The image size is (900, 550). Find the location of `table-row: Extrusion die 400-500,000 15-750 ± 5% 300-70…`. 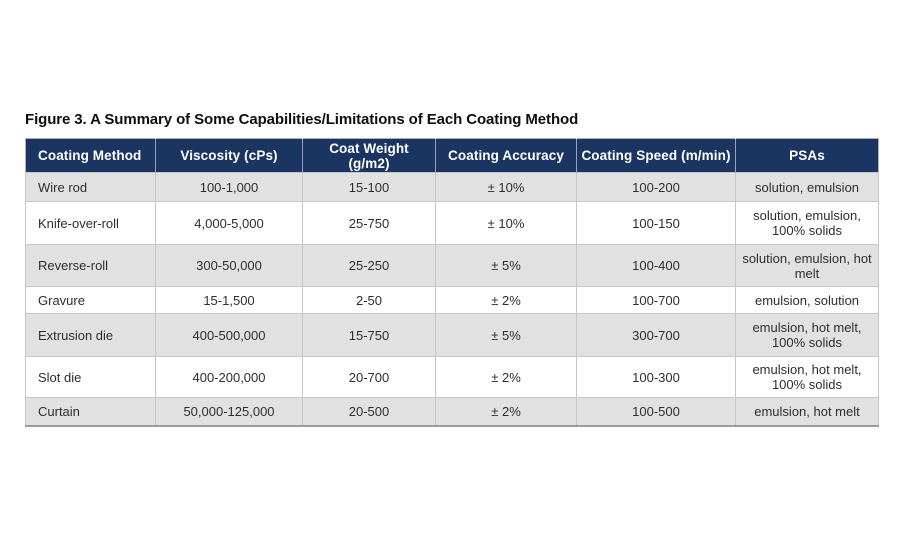

table-row: Extrusion die 400-500,000 15-750 ± 5% 300-70… is located at coordinates (452, 335).